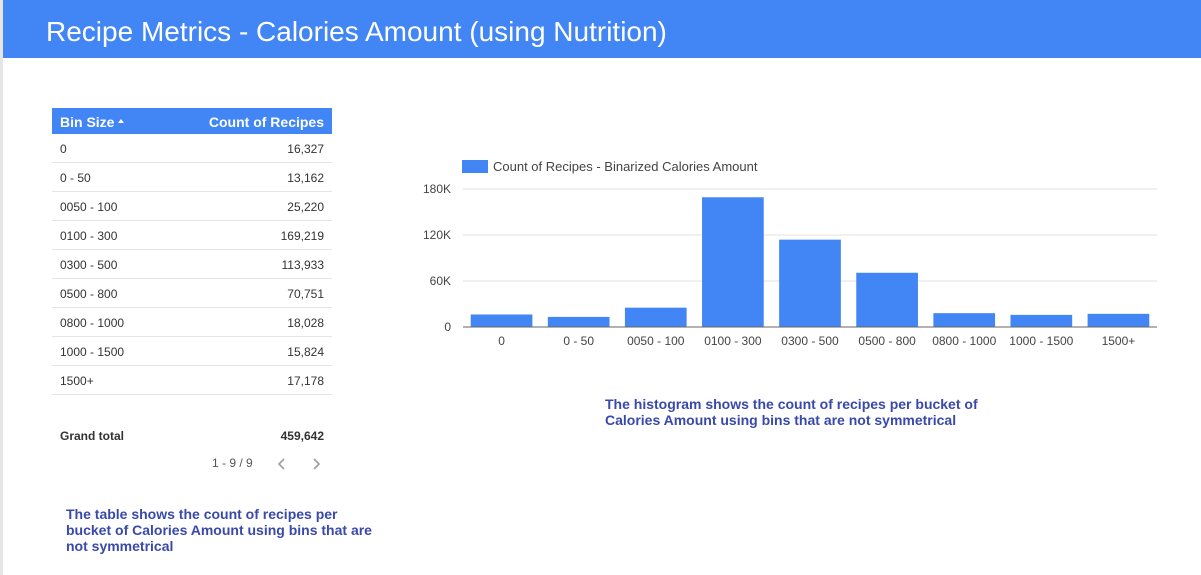  Describe the element at coordinates (302, 236) in the screenshot. I see `cell-count-of-recipes: 169,219` at that location.